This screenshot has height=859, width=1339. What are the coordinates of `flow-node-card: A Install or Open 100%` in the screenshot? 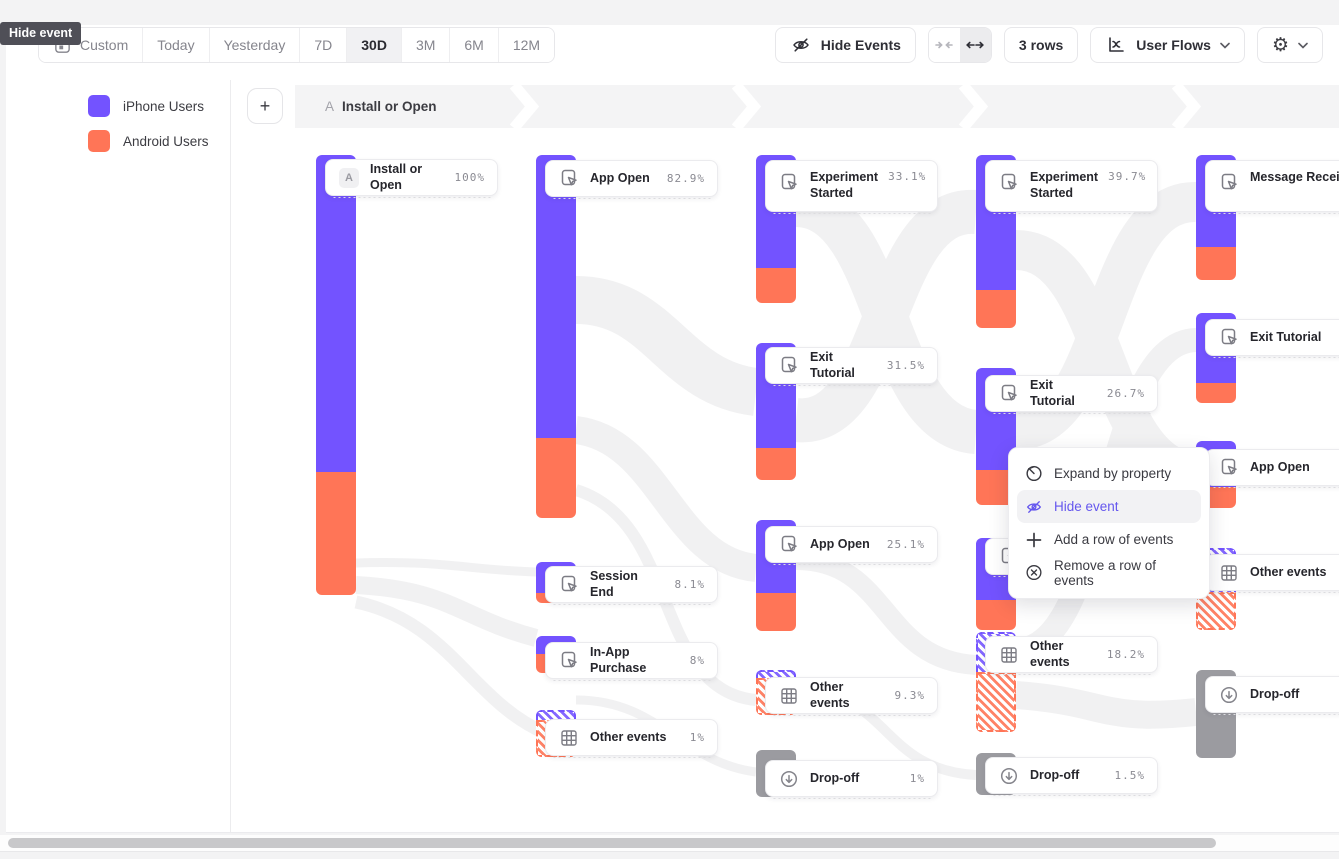 It's located at (411, 179).